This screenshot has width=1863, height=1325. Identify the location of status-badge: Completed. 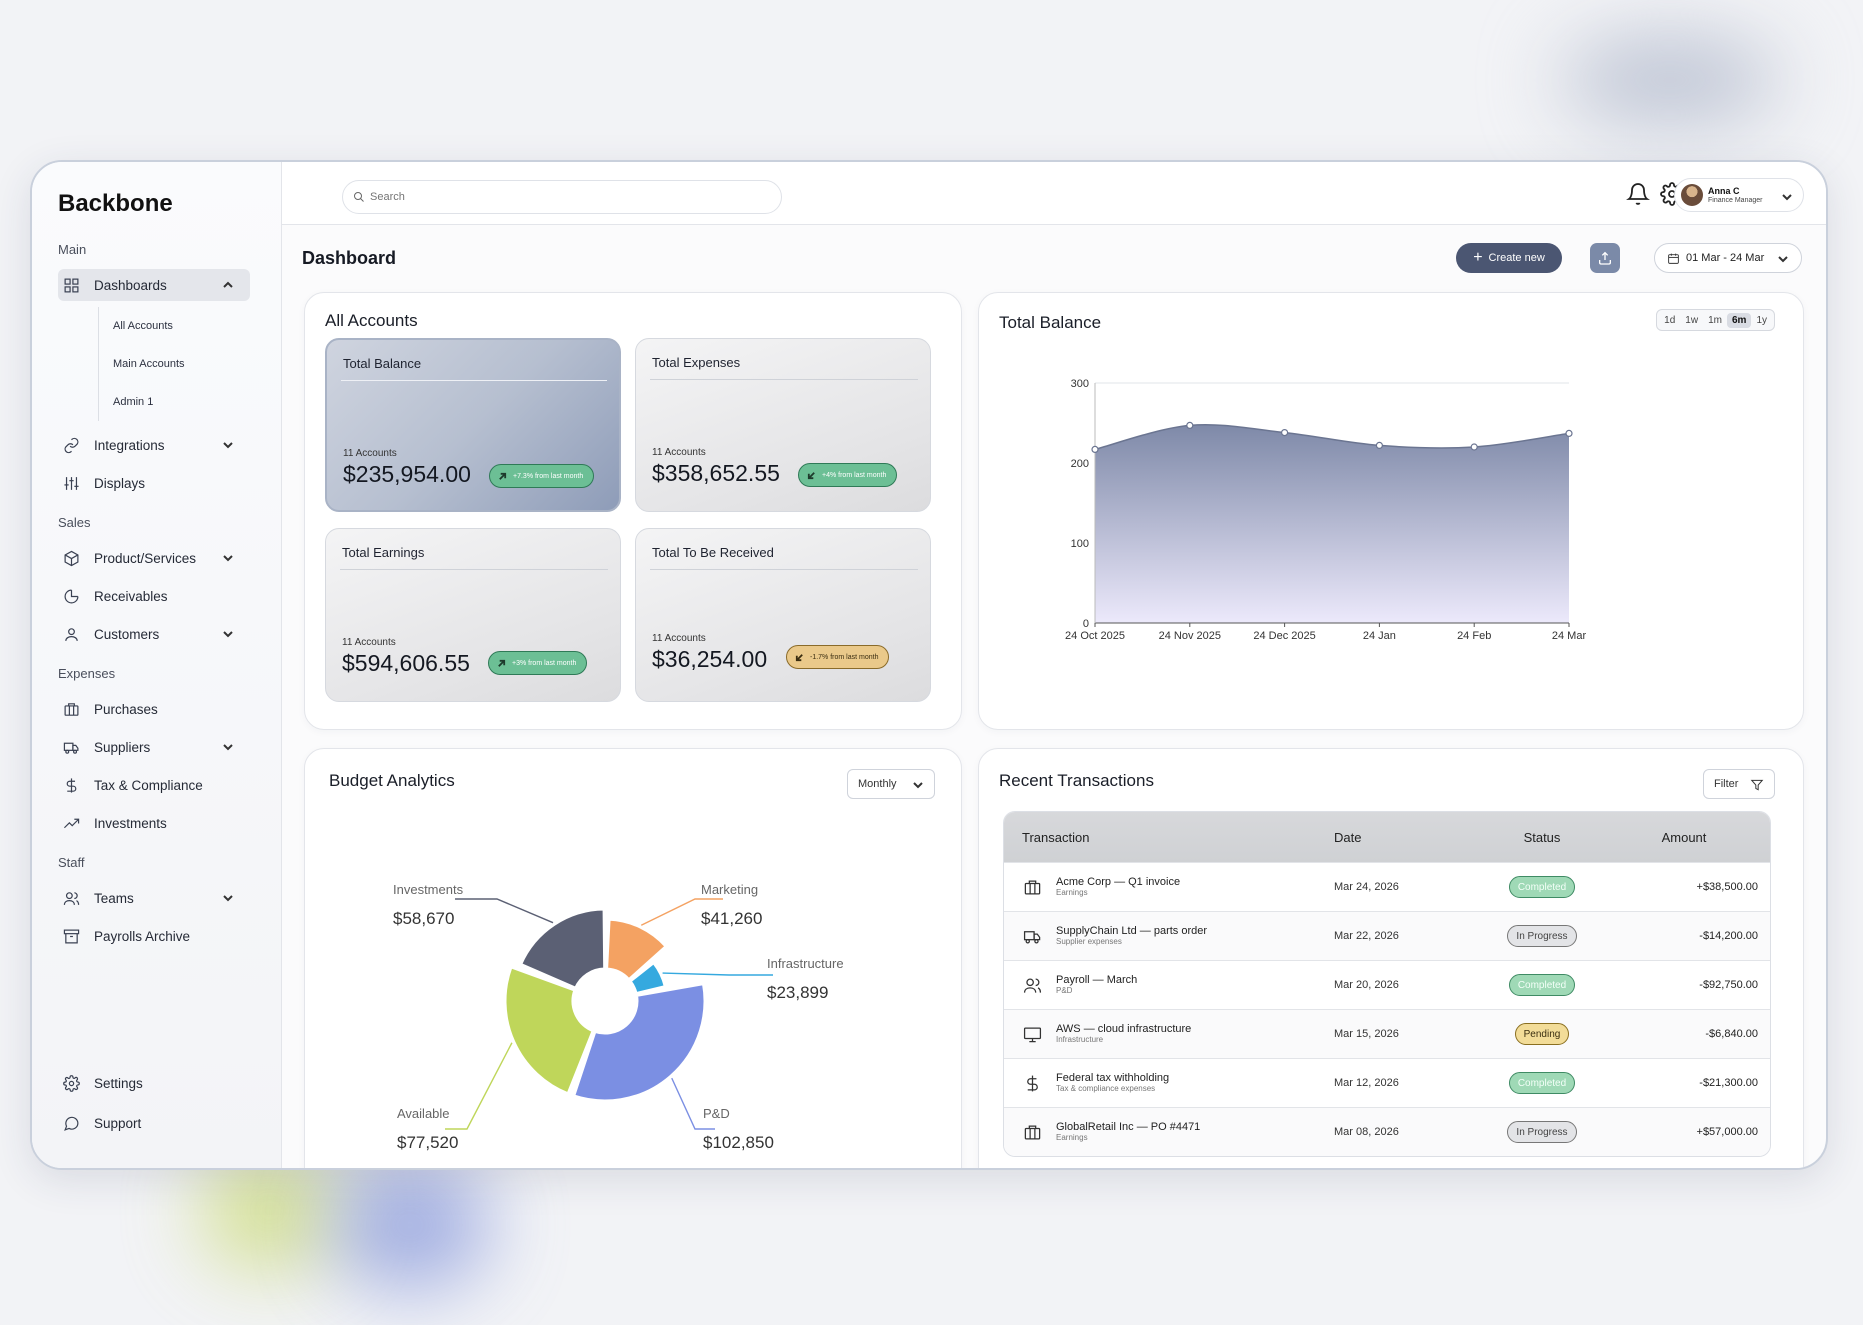
(1542, 1083).